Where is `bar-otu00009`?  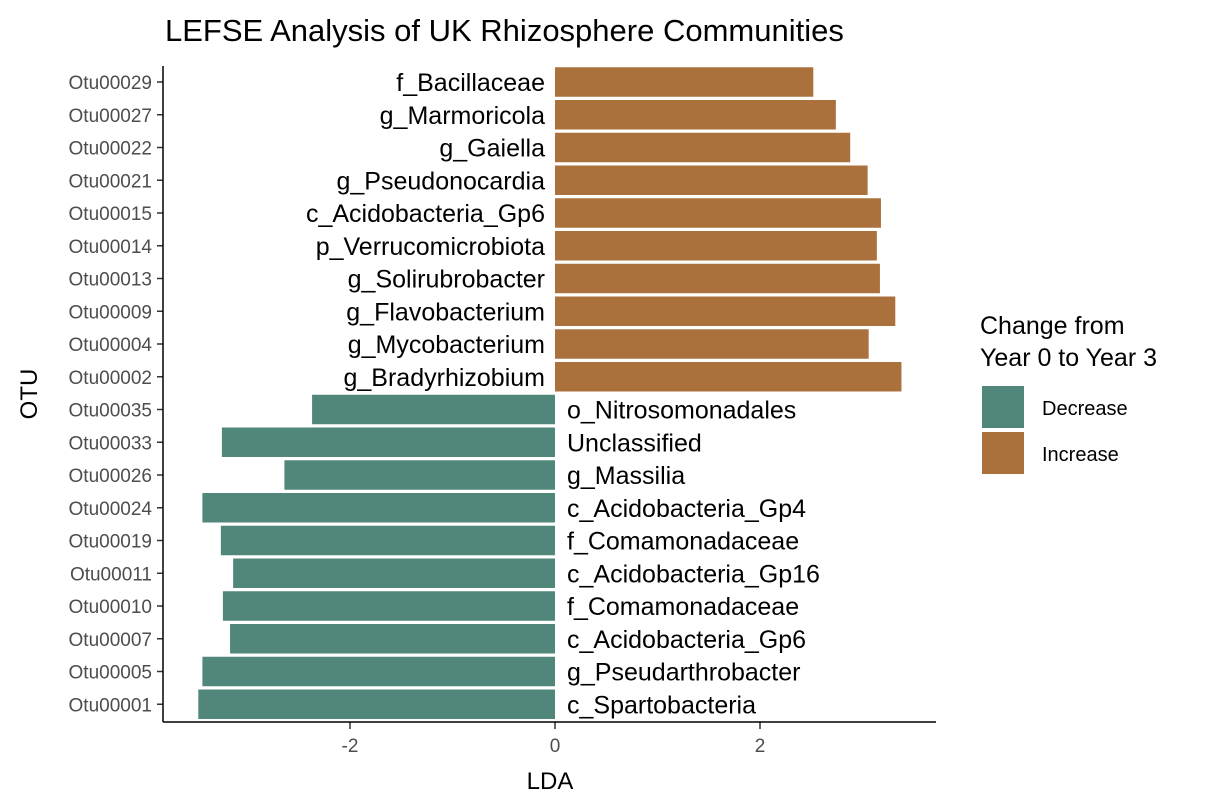 bar-otu00009 is located at coordinates (725, 311).